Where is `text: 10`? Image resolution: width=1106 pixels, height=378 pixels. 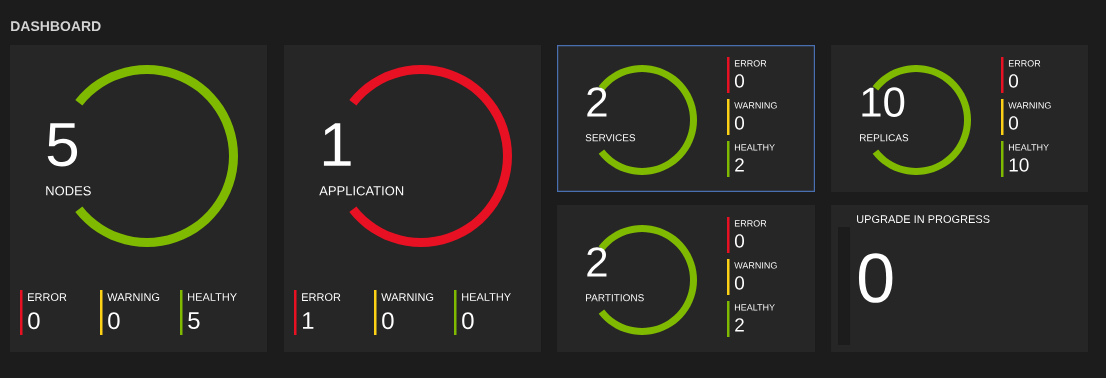
text: 10 is located at coordinates (883, 102).